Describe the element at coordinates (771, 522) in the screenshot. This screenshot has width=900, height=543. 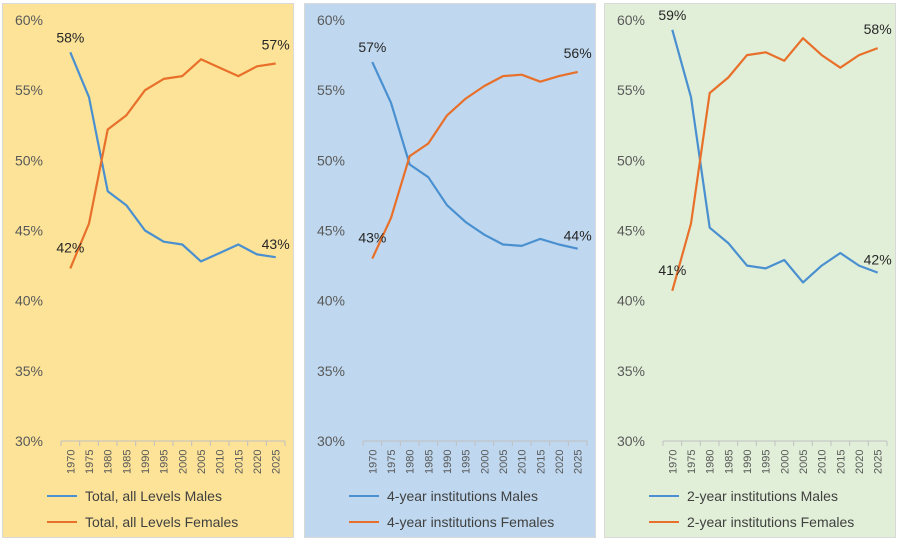
I see `legend-label: 2-year institutions Females` at that location.